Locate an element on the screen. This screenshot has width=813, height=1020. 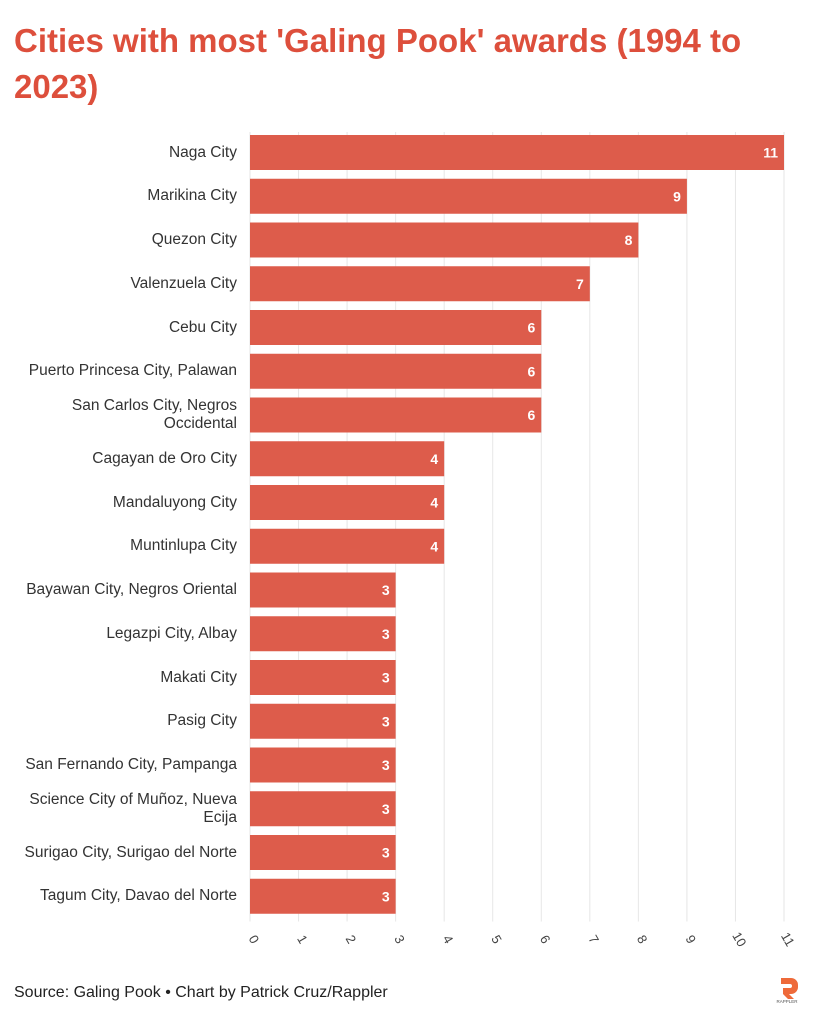
x-tick-label: 2 is located at coordinates (351, 939).